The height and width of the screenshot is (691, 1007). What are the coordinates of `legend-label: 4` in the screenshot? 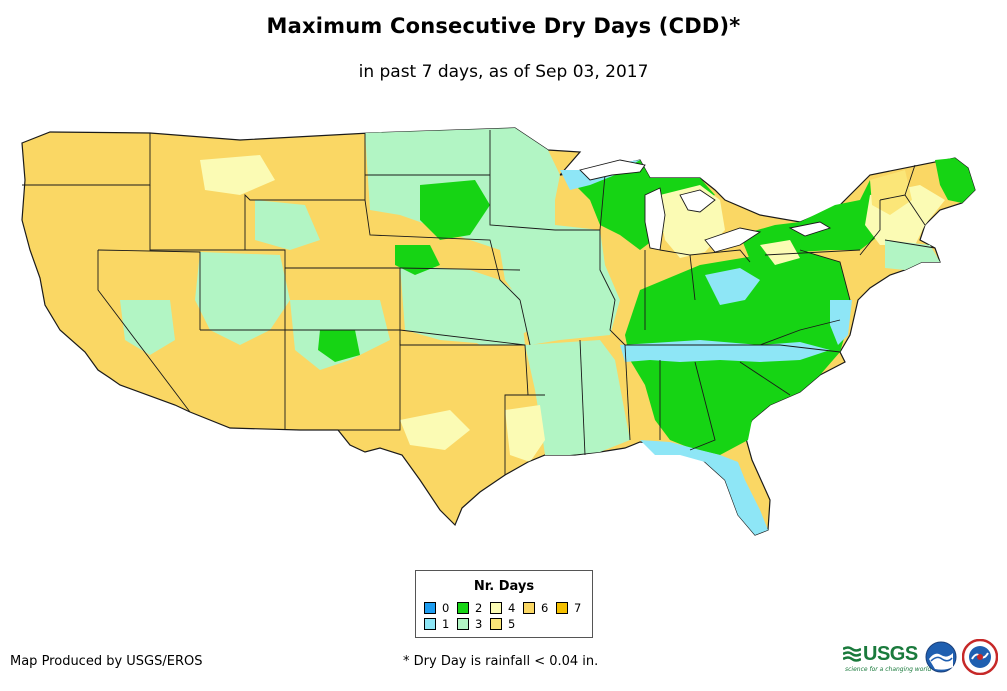 It's located at (512, 608).